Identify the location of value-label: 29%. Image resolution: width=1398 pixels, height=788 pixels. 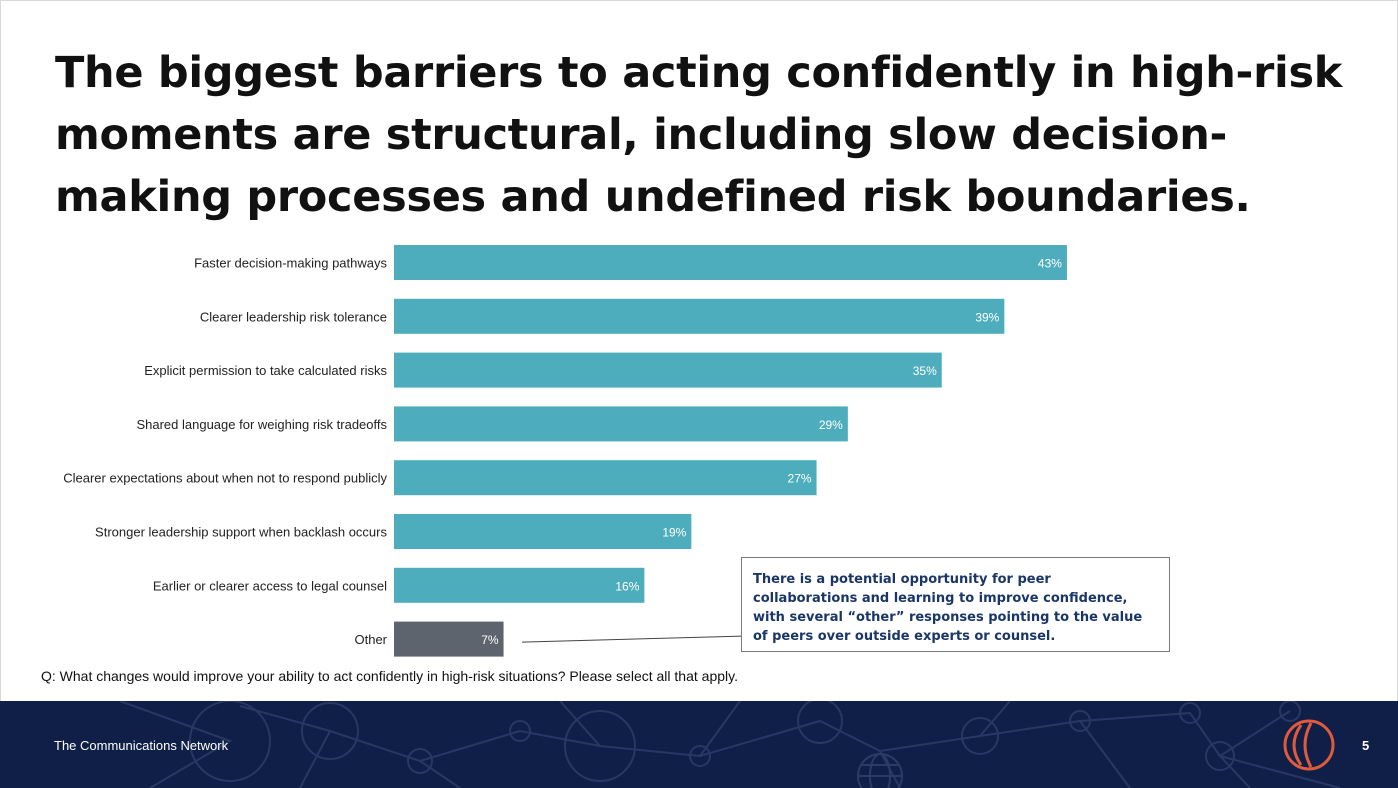
(831, 425).